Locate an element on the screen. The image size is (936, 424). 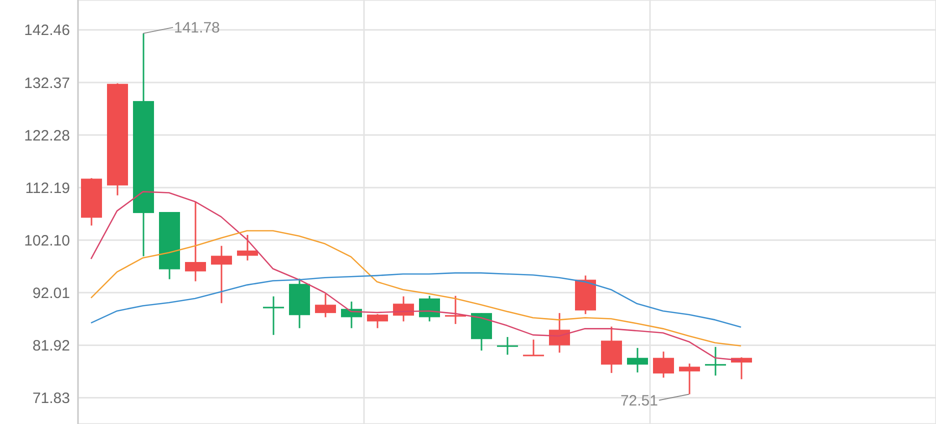
y-tick-label: 102.10 is located at coordinates (47, 241).